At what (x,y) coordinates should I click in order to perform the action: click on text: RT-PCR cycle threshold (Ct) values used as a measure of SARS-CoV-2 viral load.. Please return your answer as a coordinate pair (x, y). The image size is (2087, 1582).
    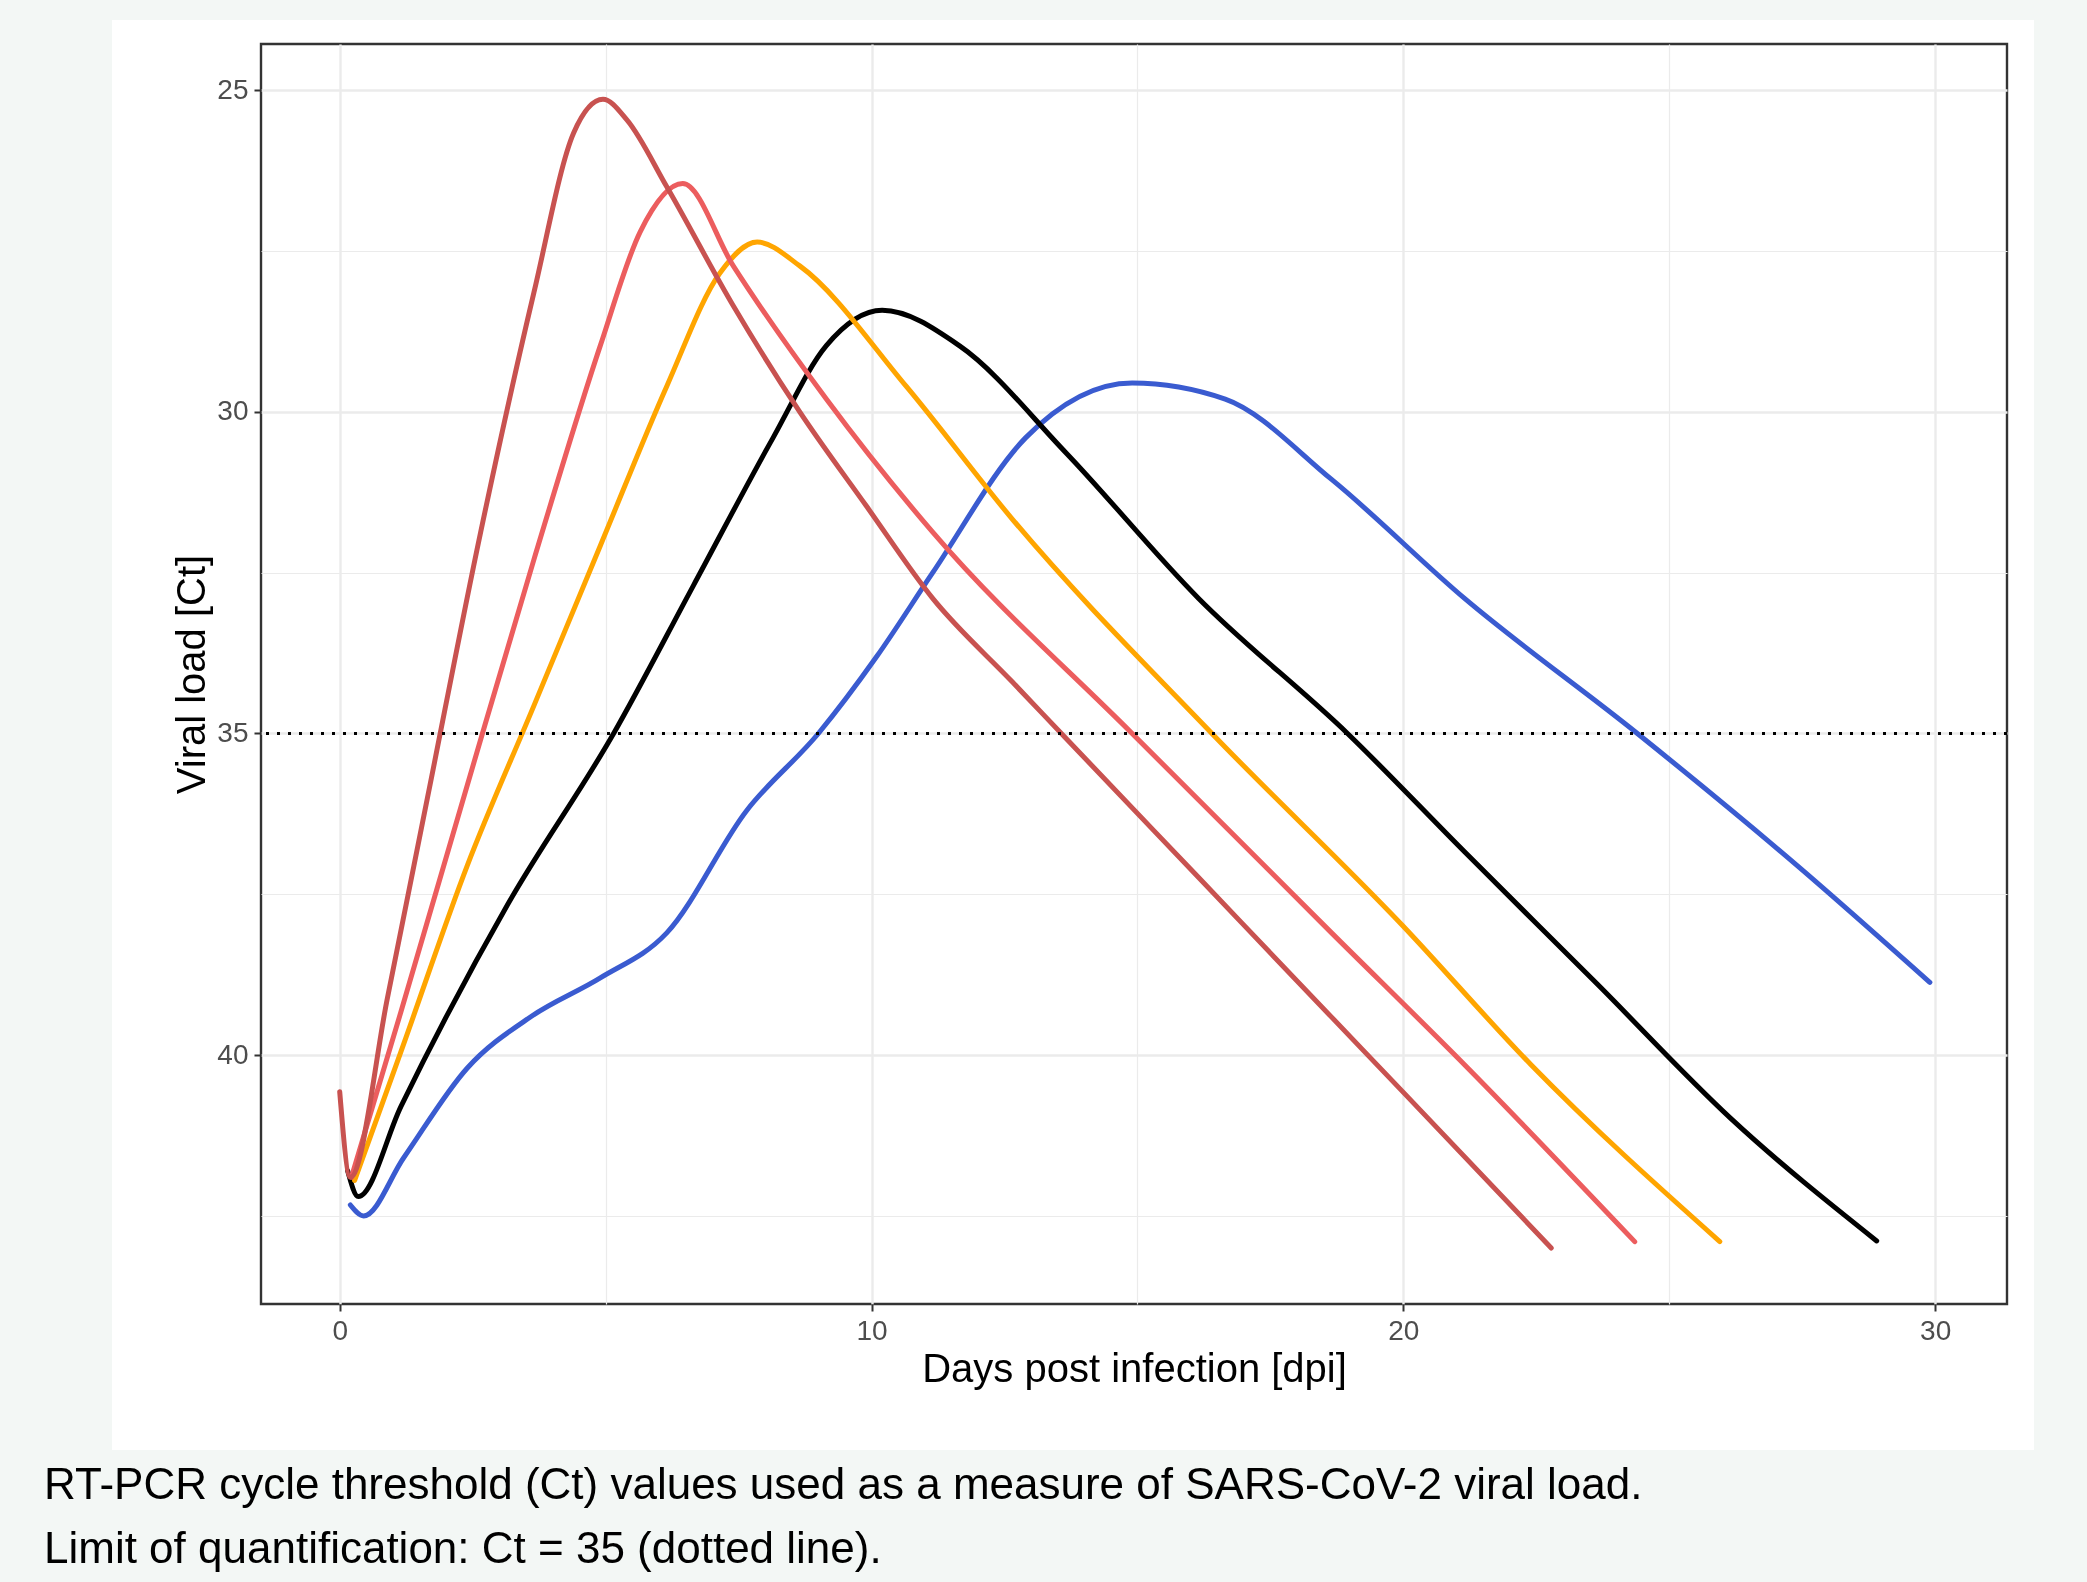
    Looking at the image, I should click on (843, 1484).